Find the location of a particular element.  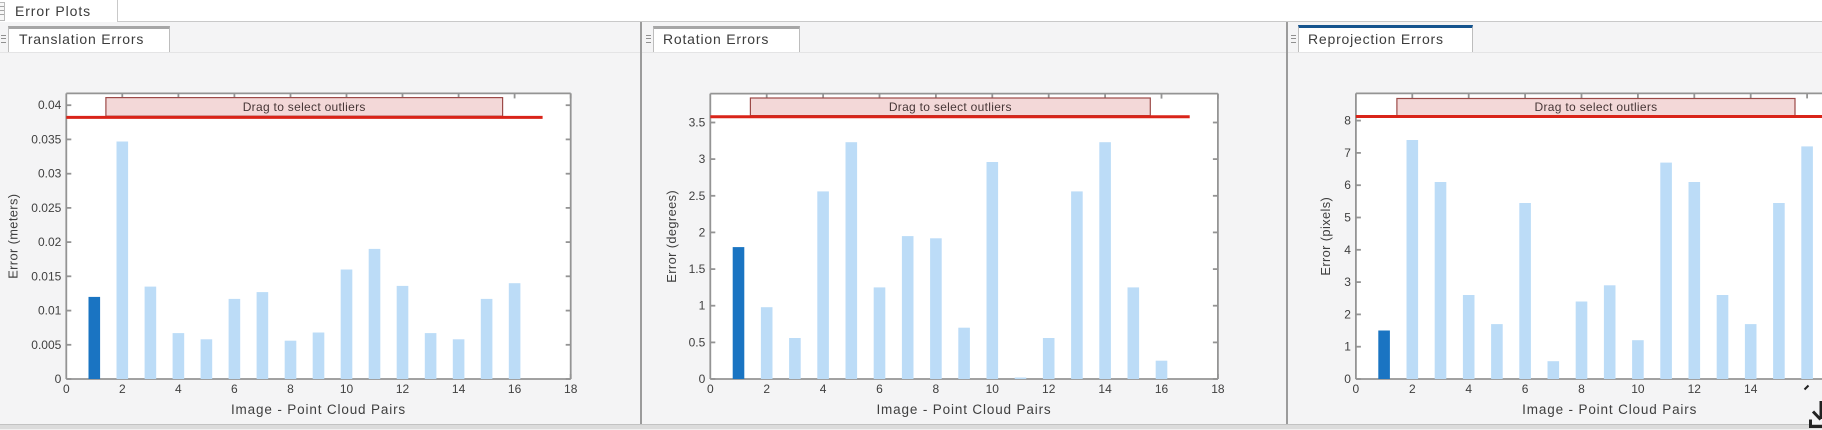

svg-text: 2.5 is located at coordinates (697, 196).